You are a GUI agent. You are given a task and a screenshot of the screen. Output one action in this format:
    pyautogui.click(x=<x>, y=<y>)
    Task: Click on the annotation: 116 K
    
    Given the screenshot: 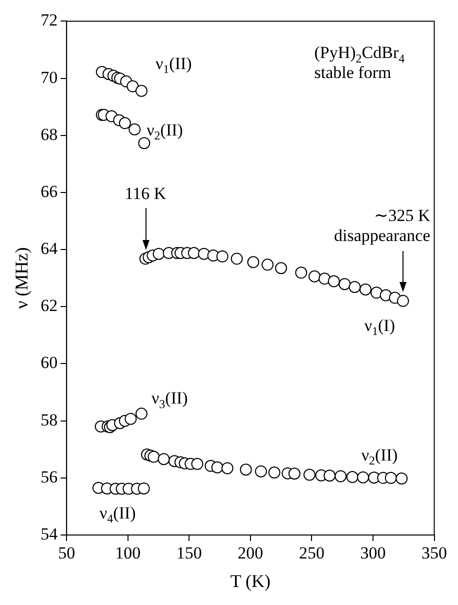 What is the action you would take?
    pyautogui.click(x=145, y=193)
    